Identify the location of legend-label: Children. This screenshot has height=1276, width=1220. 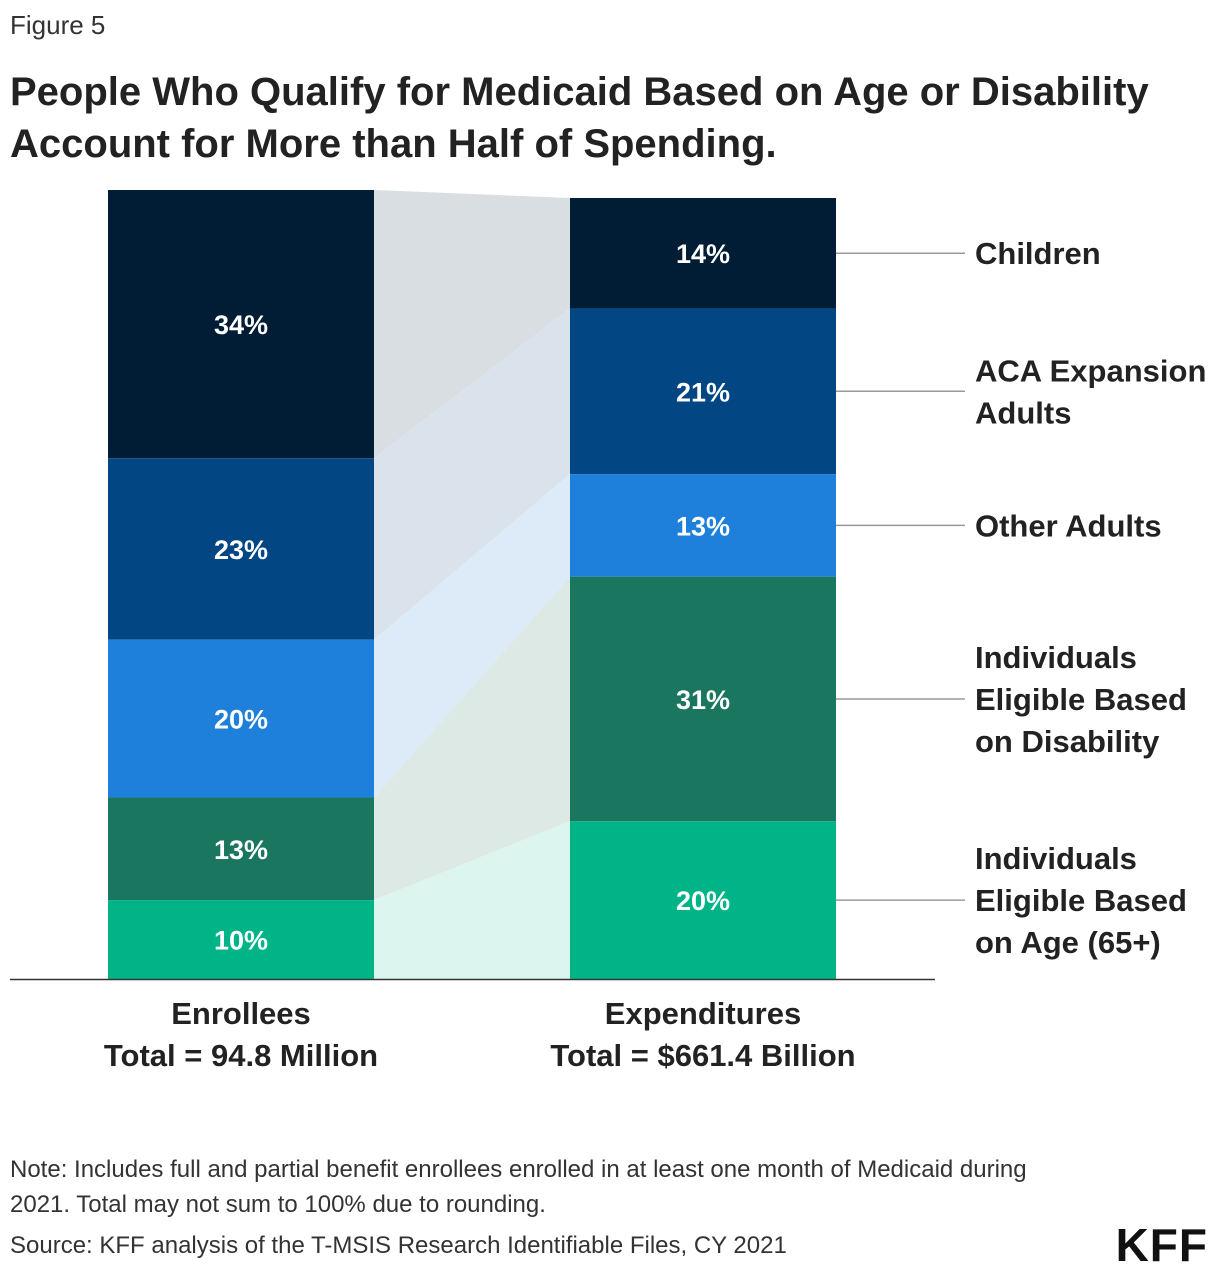
(1038, 253).